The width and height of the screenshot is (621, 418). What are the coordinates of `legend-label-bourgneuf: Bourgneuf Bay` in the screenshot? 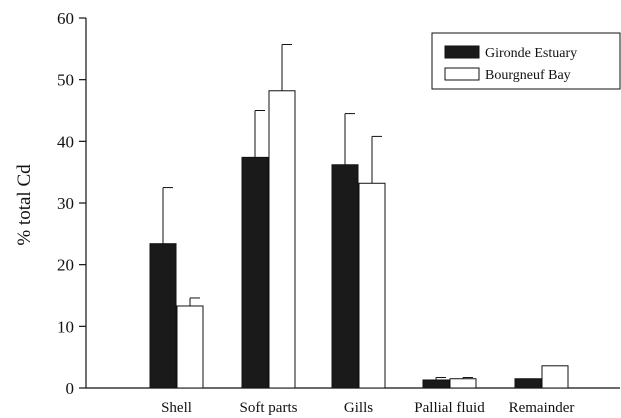 It's located at (528, 75).